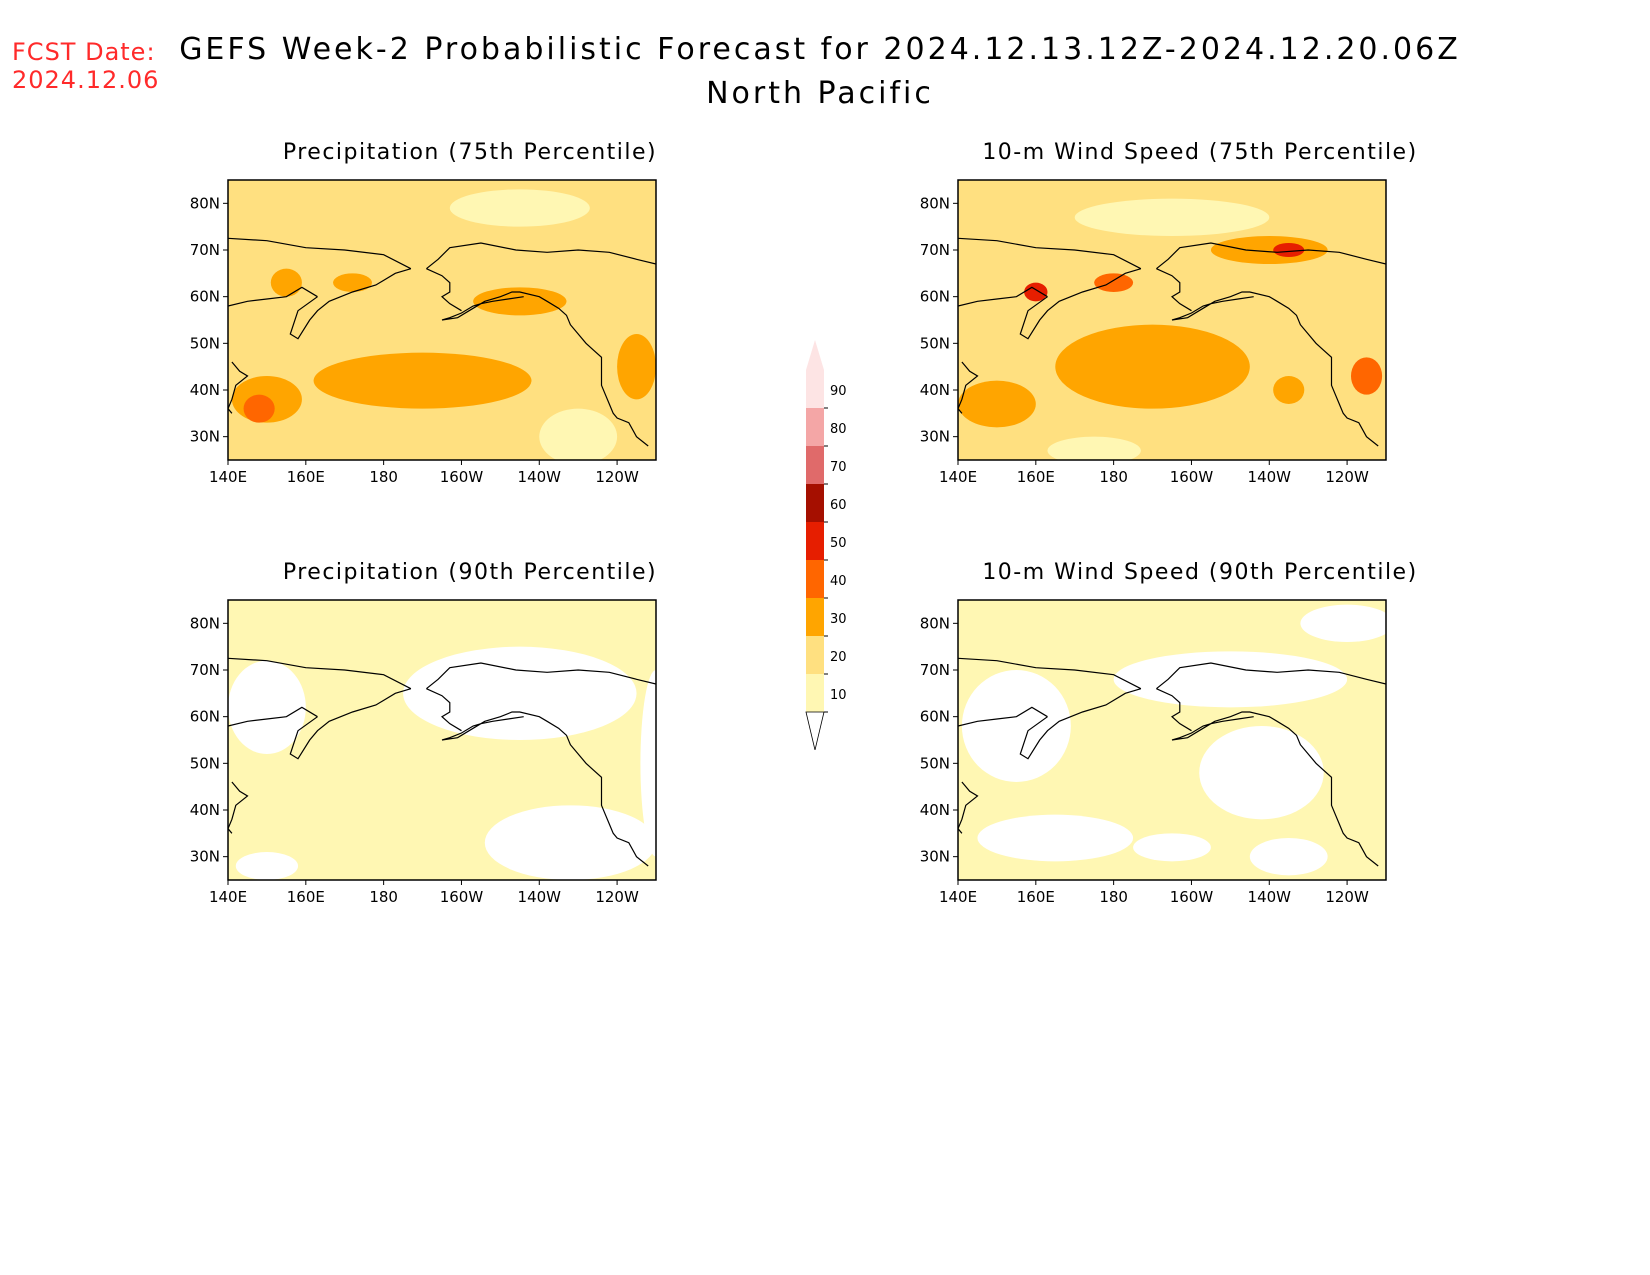  Describe the element at coordinates (86, 80) in the screenshot. I see `forecast-date-value: 2024.12.06` at that location.